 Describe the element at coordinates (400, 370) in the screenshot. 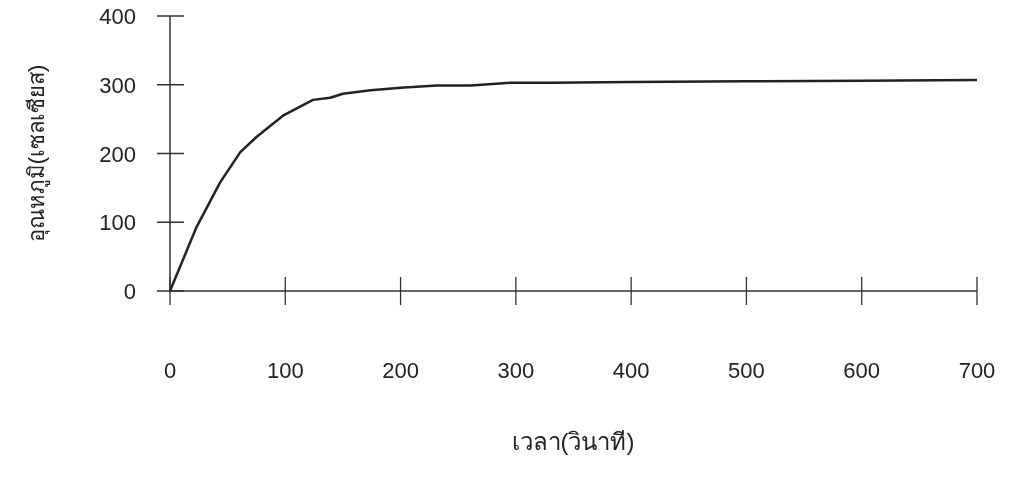

I see `x-tick-label: 200` at that location.